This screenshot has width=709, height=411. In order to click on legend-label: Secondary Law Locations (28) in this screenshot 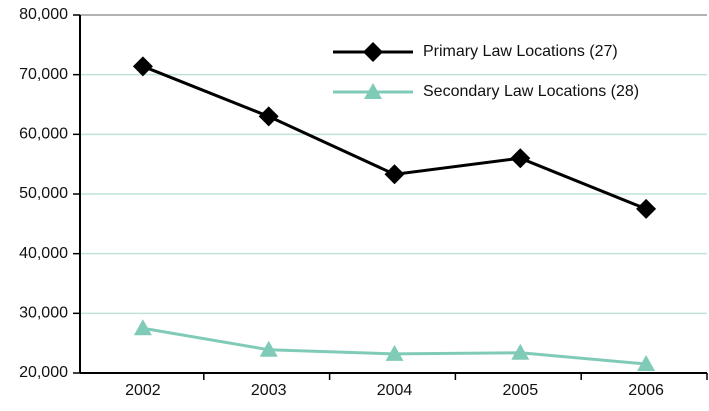, I will do `click(531, 91)`.